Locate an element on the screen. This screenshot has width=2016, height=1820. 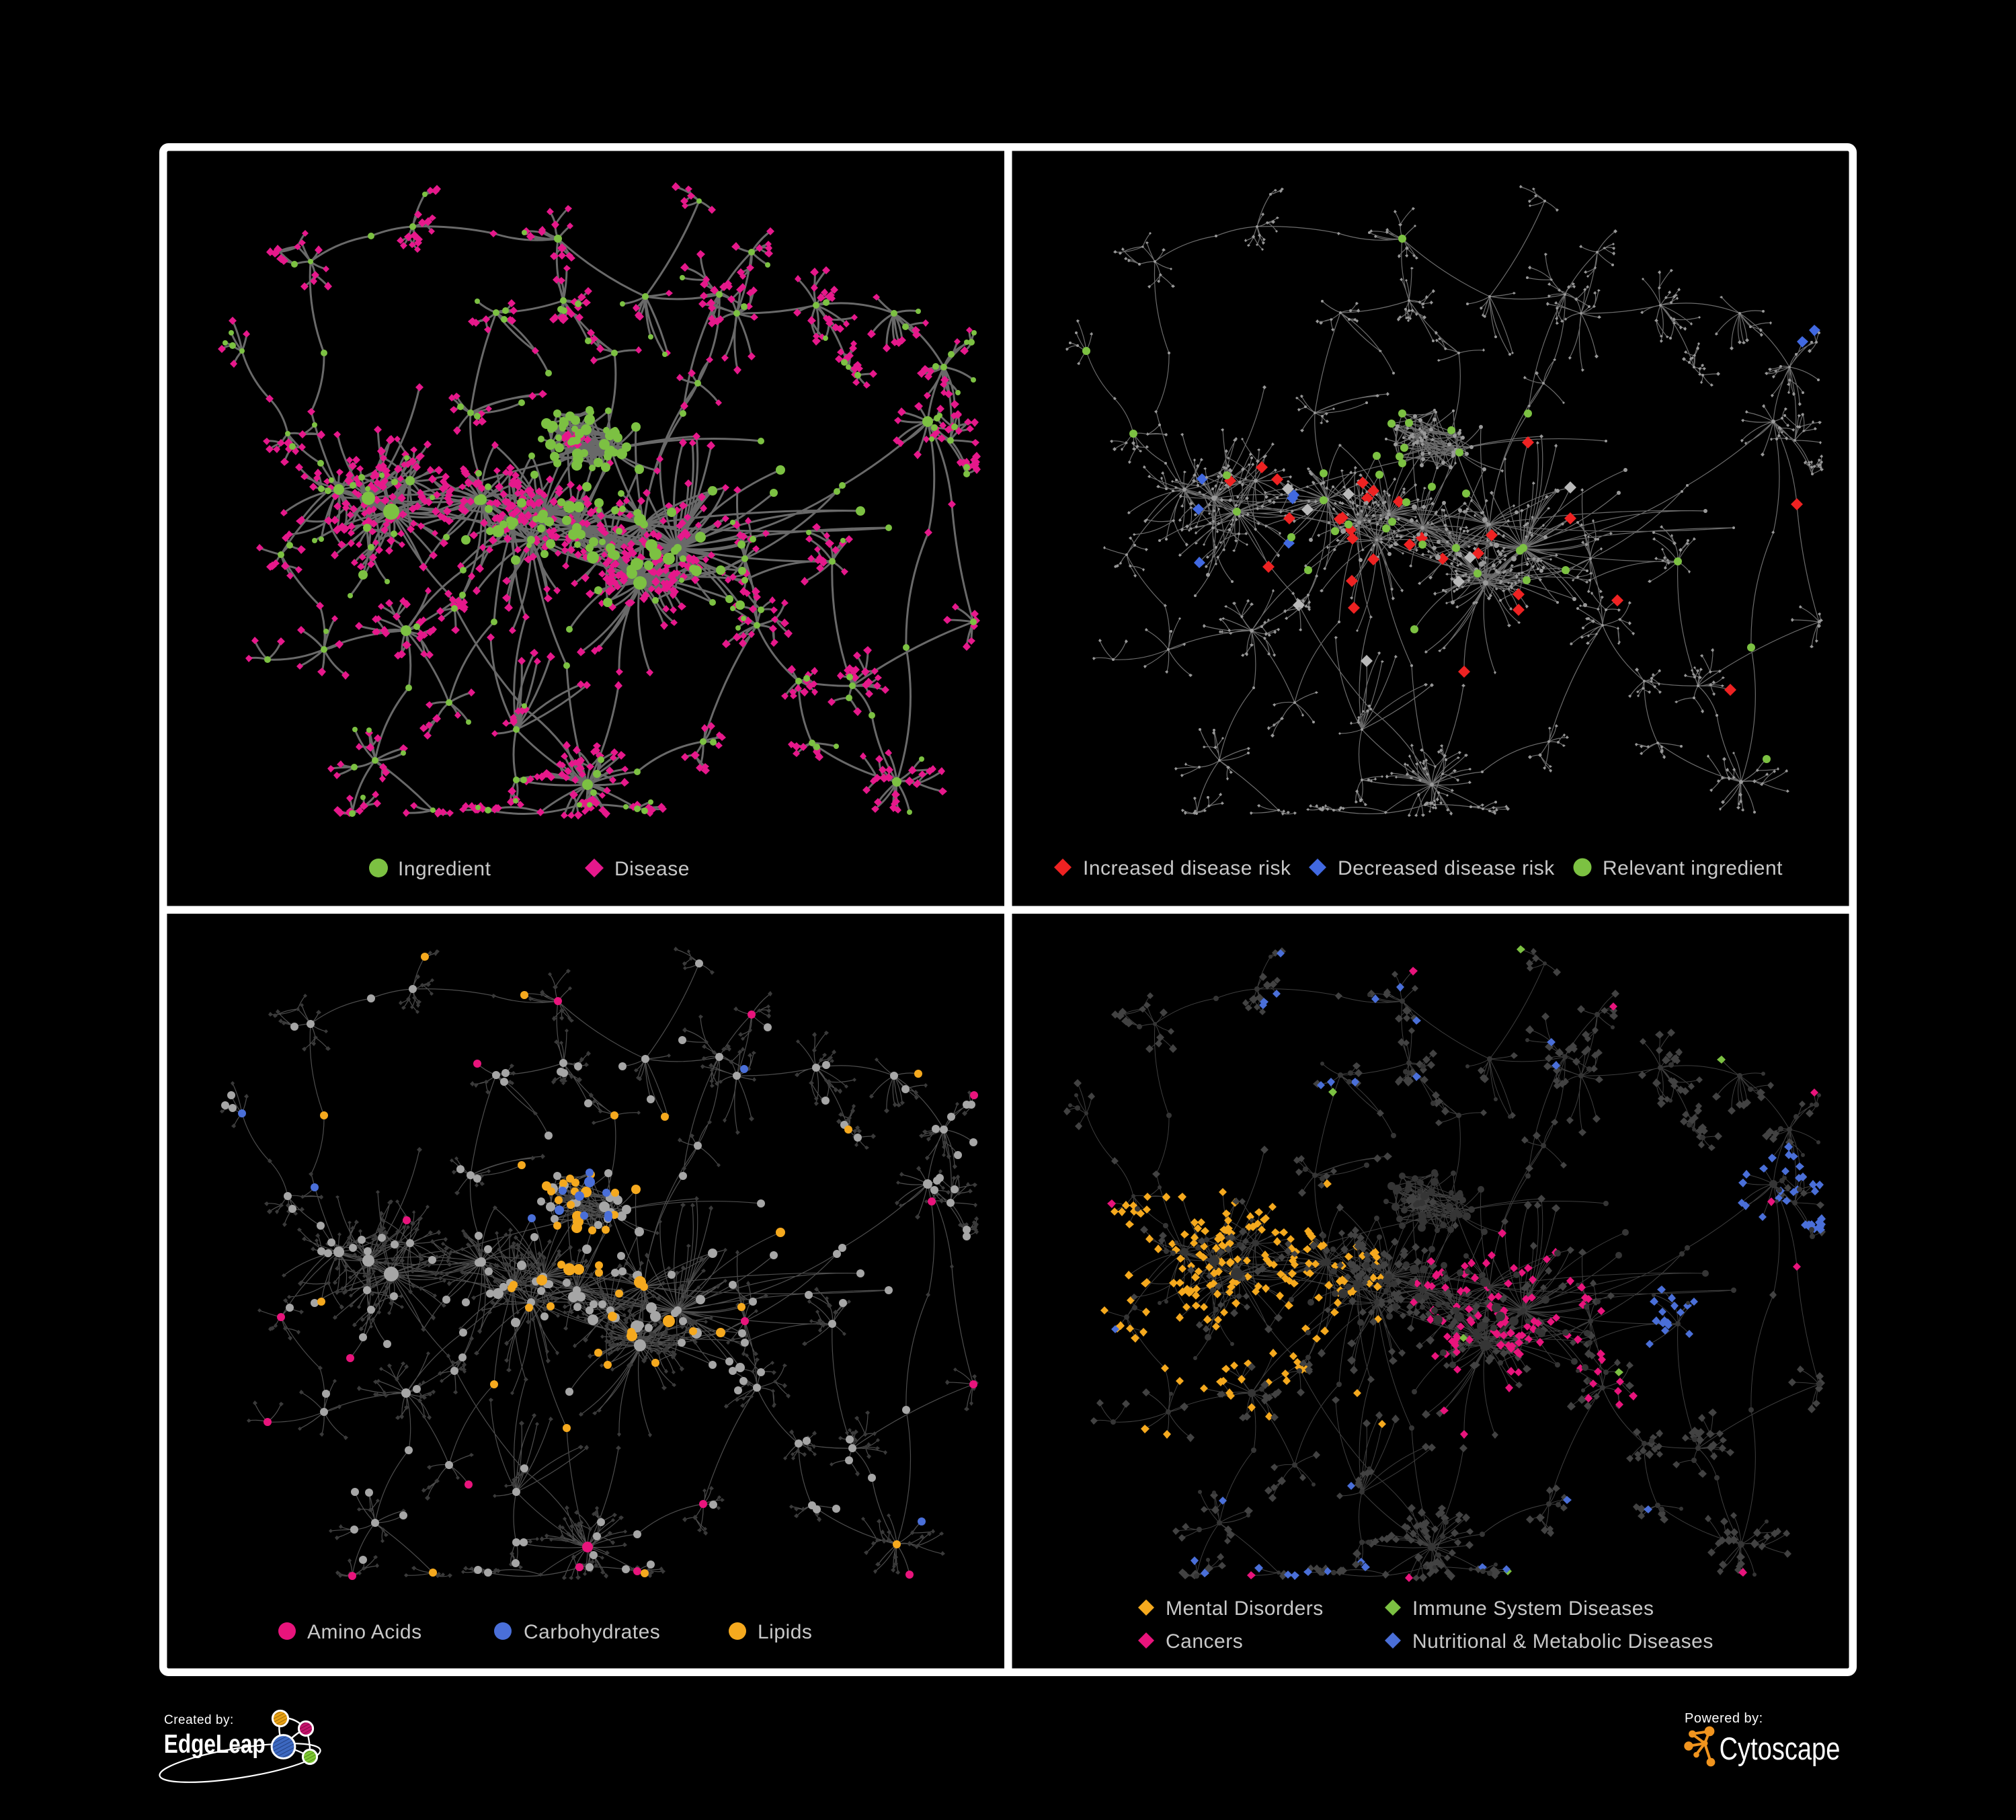
svg-text: Immune System Diseases is located at coordinates (1533, 1608).